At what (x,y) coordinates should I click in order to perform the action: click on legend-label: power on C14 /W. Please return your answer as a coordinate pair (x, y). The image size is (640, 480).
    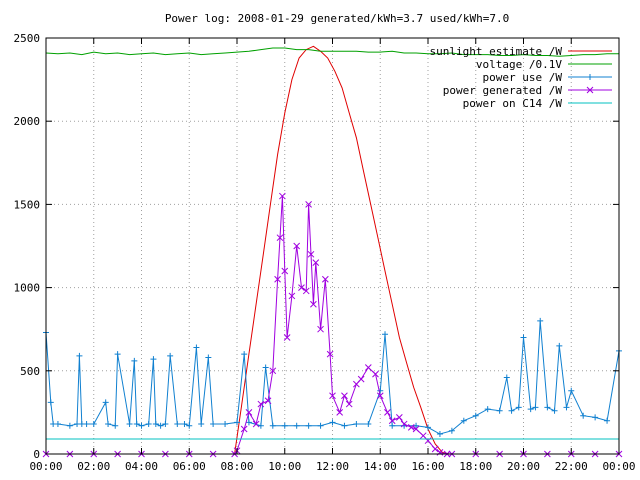
    Looking at the image, I should click on (513, 103).